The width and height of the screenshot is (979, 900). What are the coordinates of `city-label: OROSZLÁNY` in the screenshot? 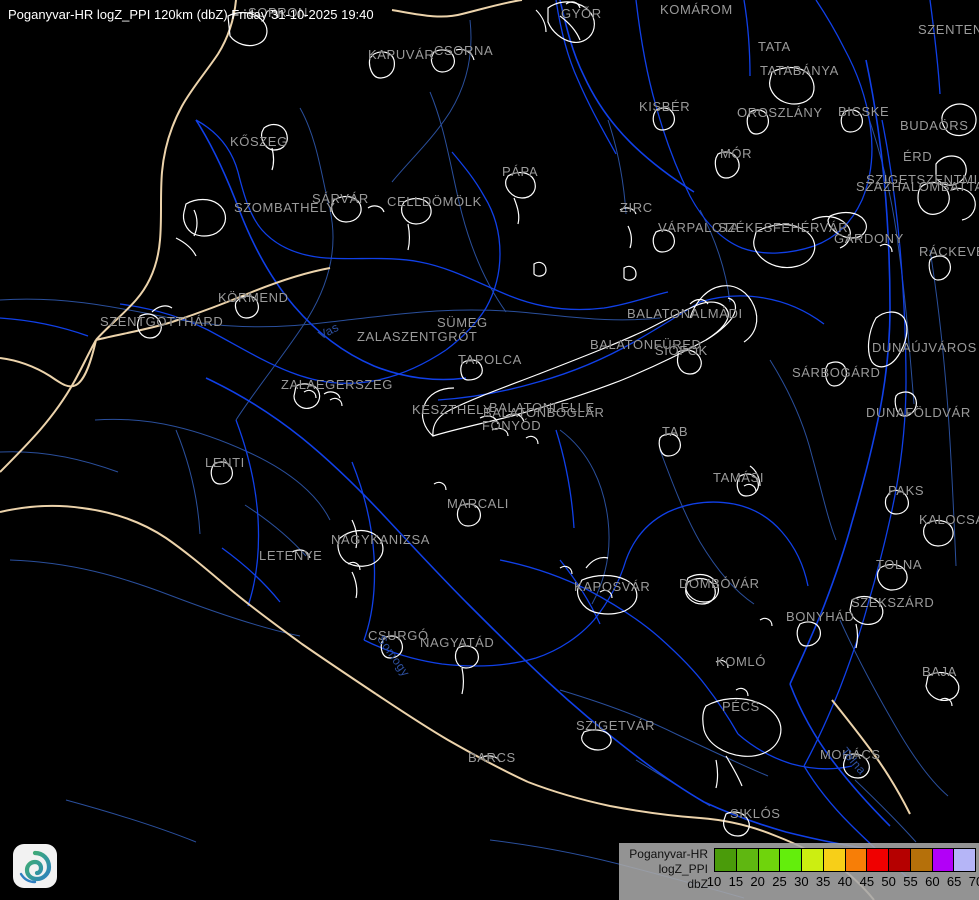 It's located at (780, 112).